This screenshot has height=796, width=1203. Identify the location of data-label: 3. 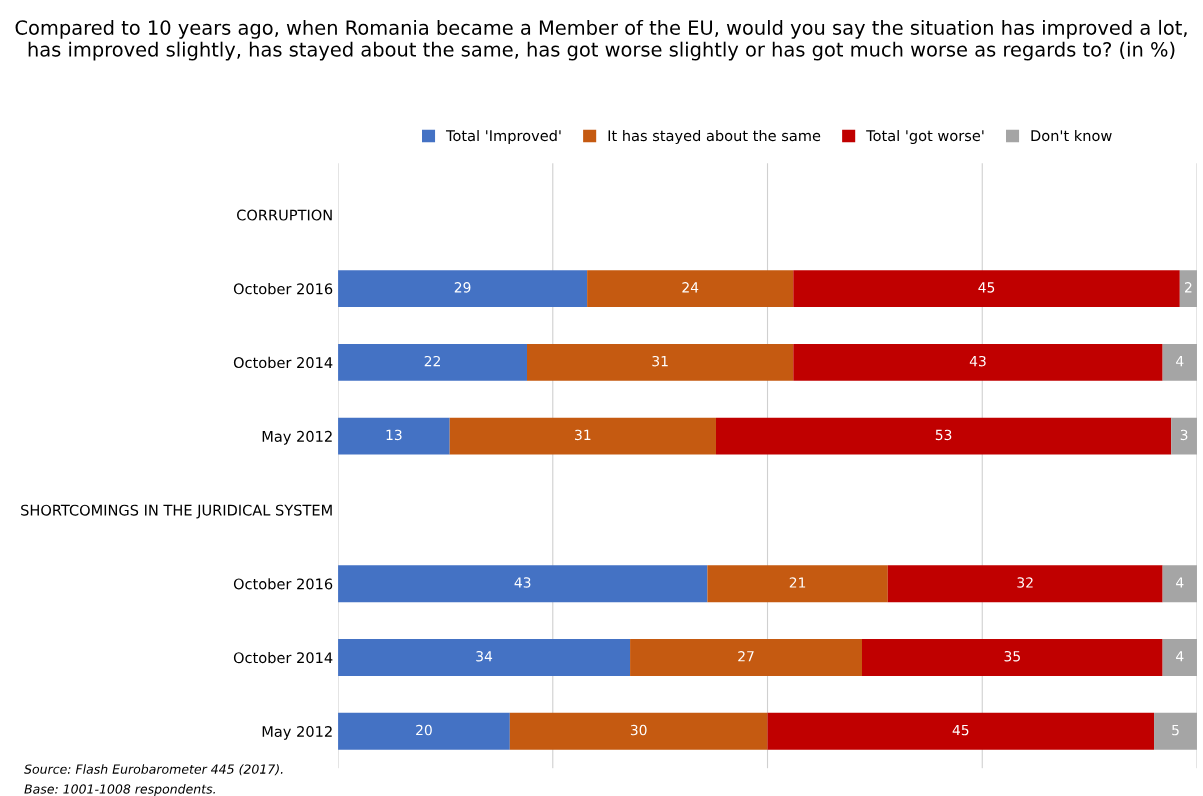
(1184, 435).